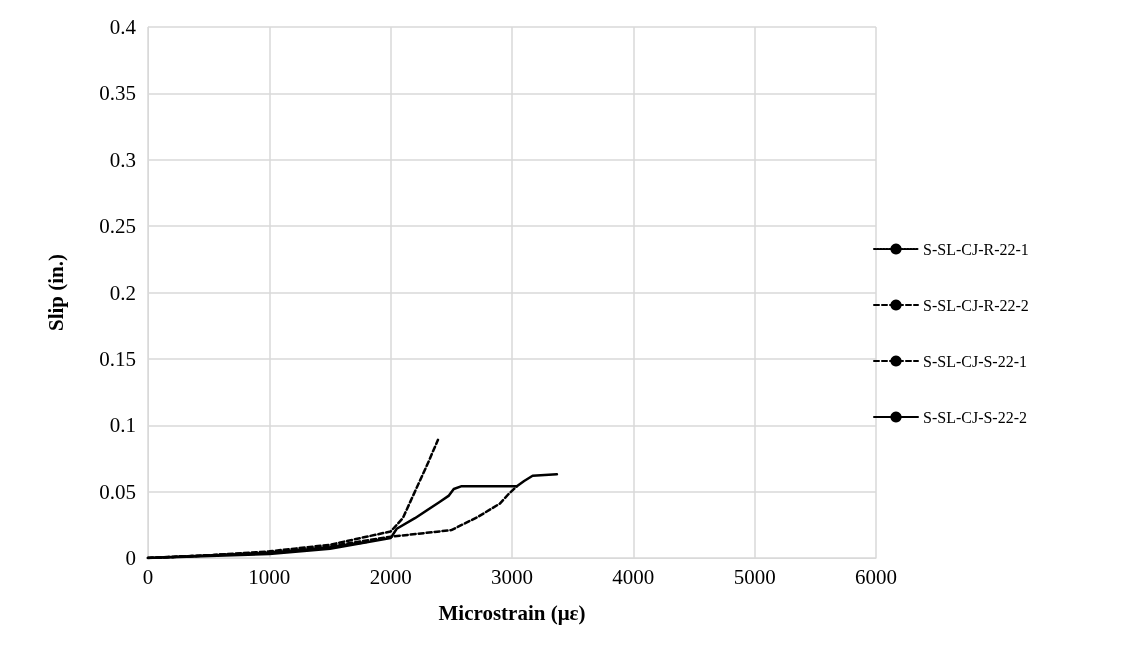 This screenshot has width=1146, height=668. Describe the element at coordinates (512, 576) in the screenshot. I see `x-tick-label: 3000` at that location.